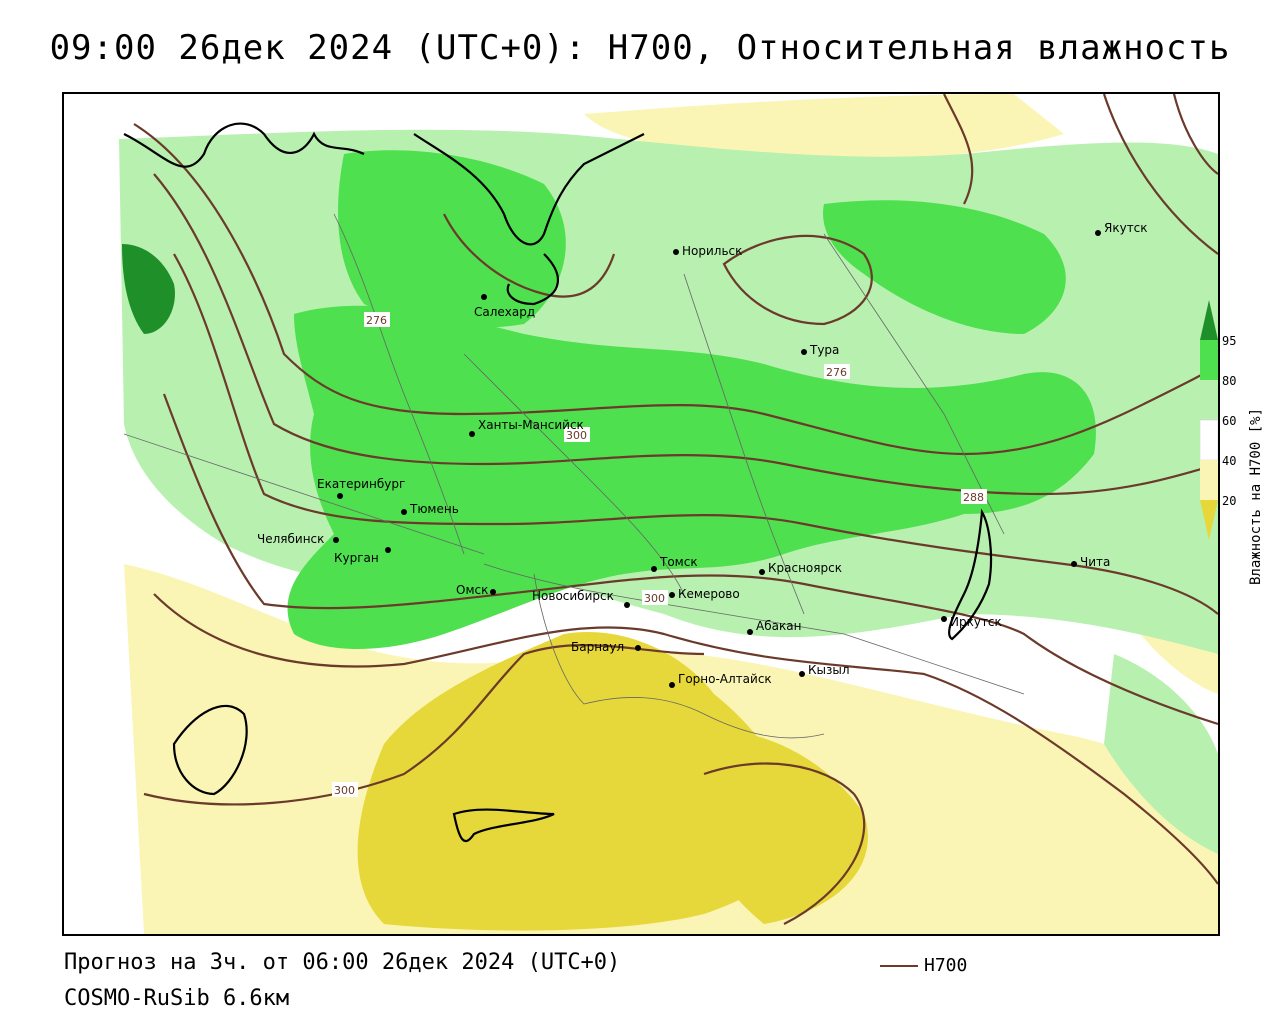  I want to click on city-omsk: Омск, so click(476, 590).